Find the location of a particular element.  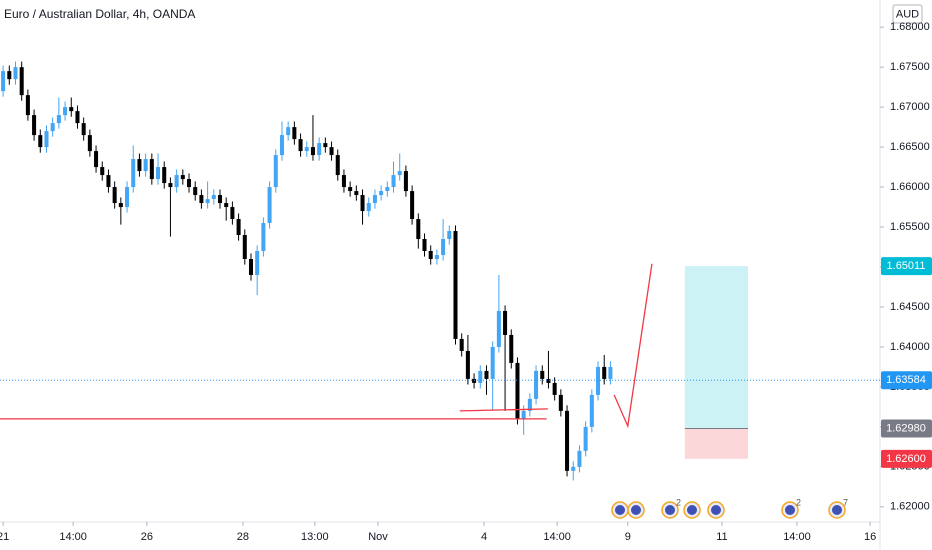

currency-label: AUD is located at coordinates (907, 14).